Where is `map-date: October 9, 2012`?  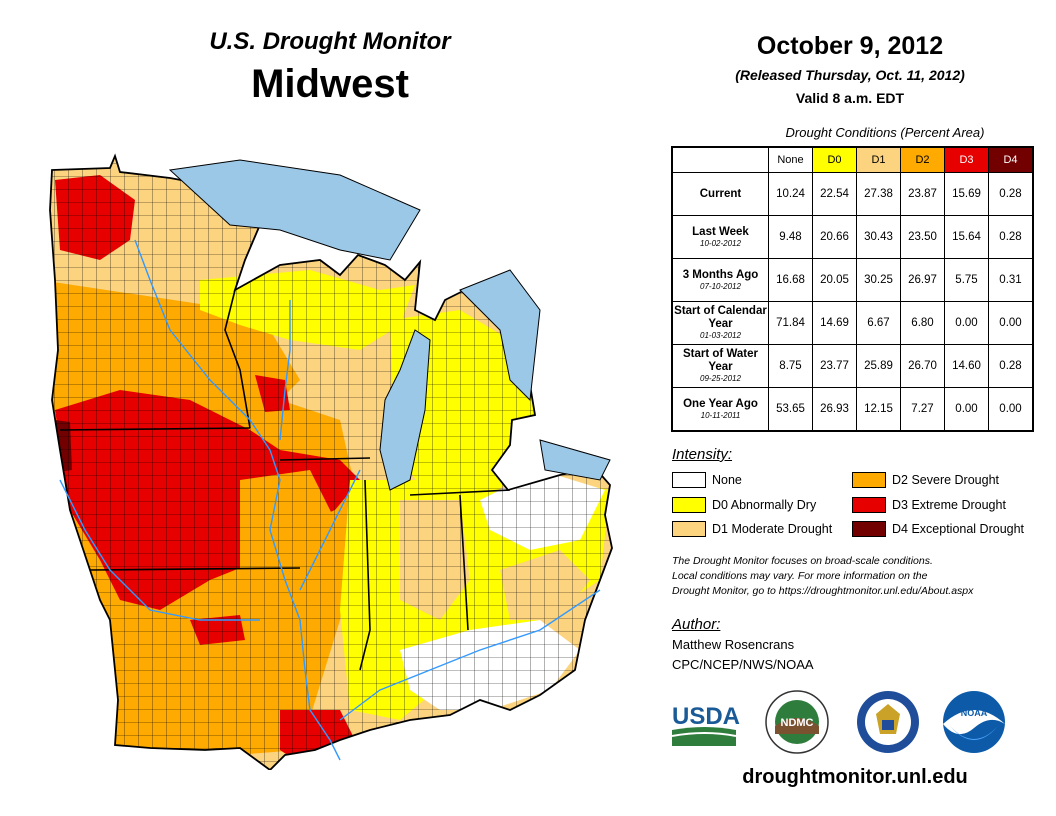
map-date: October 9, 2012 is located at coordinates (850, 46).